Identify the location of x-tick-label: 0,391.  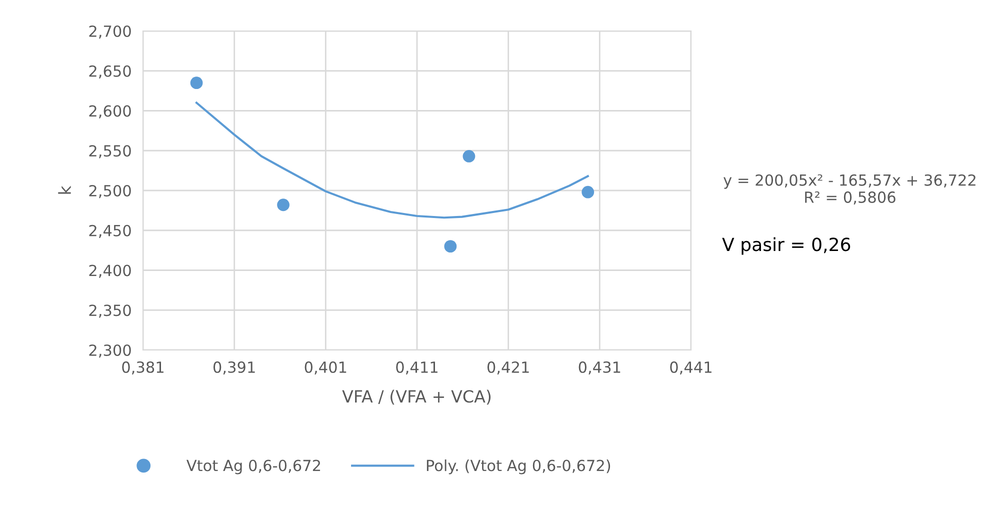
(234, 367).